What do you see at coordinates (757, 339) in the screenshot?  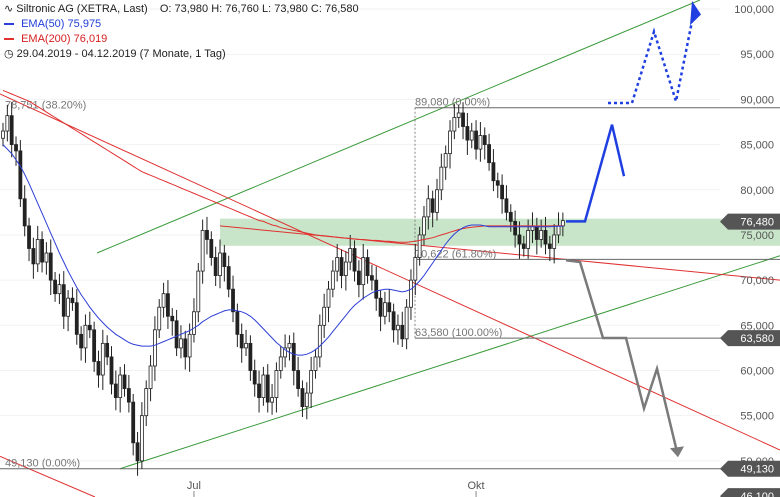 I see `price-badge-label: 63,580` at bounding box center [757, 339].